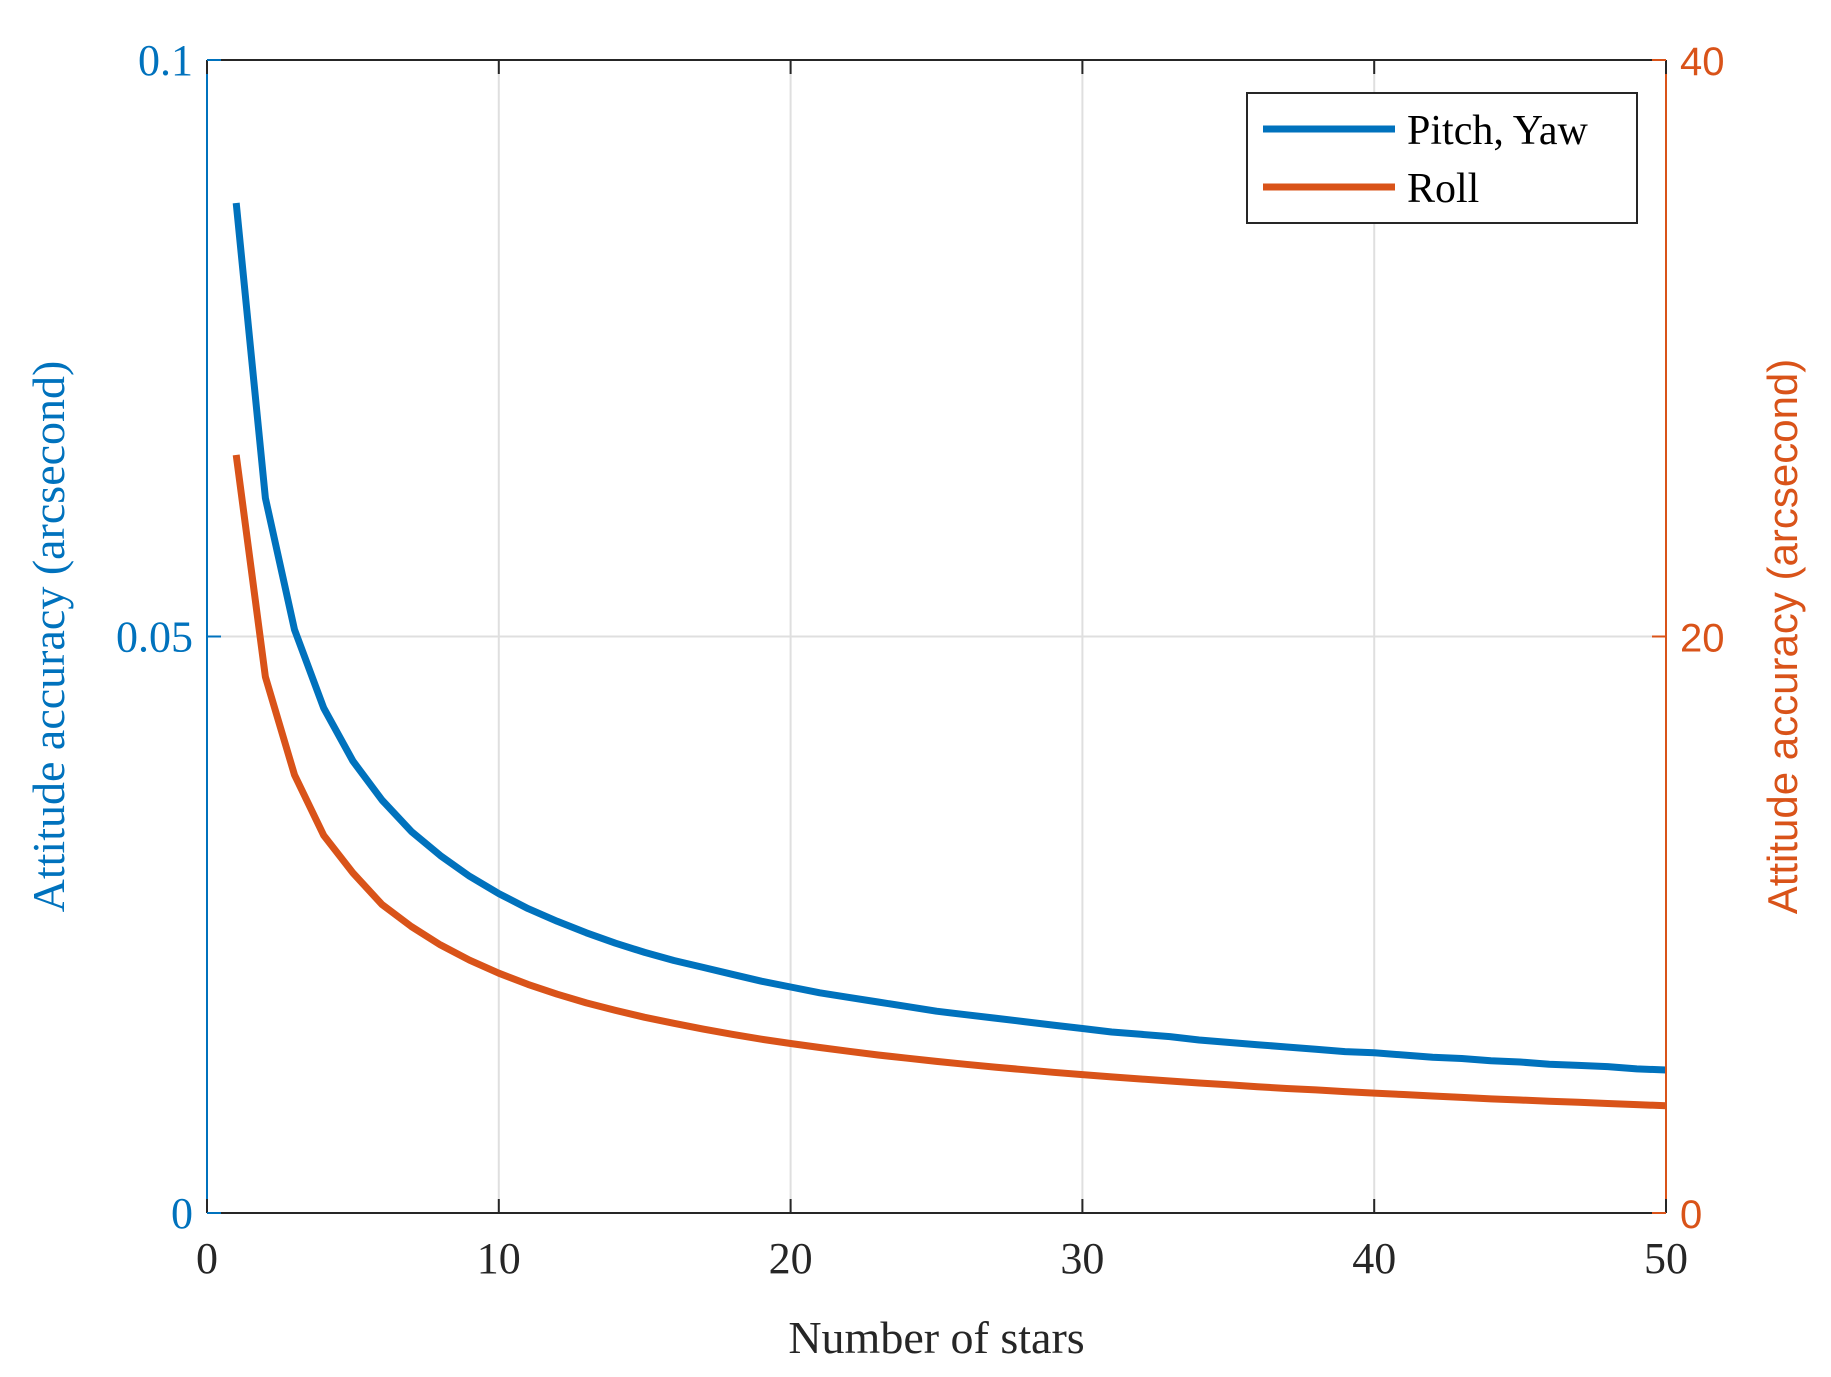 Image resolution: width=1831 pixels, height=1377 pixels. I want to click on y-tick-label-left: 0, so click(182, 1213).